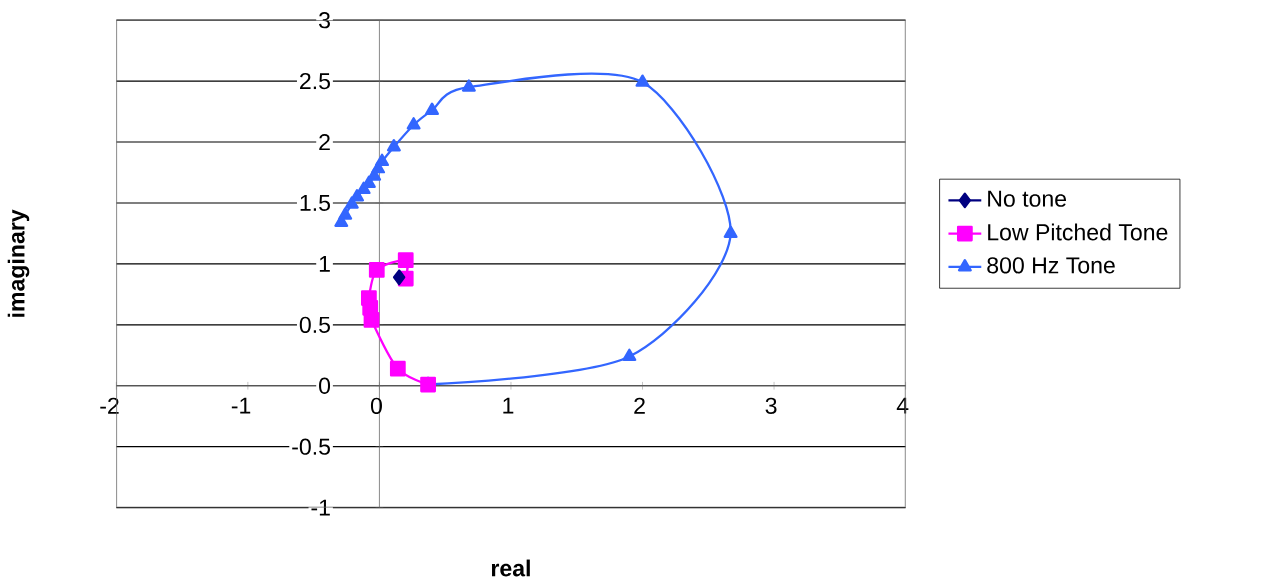  Describe the element at coordinates (320, 507) in the screenshot. I see `y-tick-label: -1` at that location.